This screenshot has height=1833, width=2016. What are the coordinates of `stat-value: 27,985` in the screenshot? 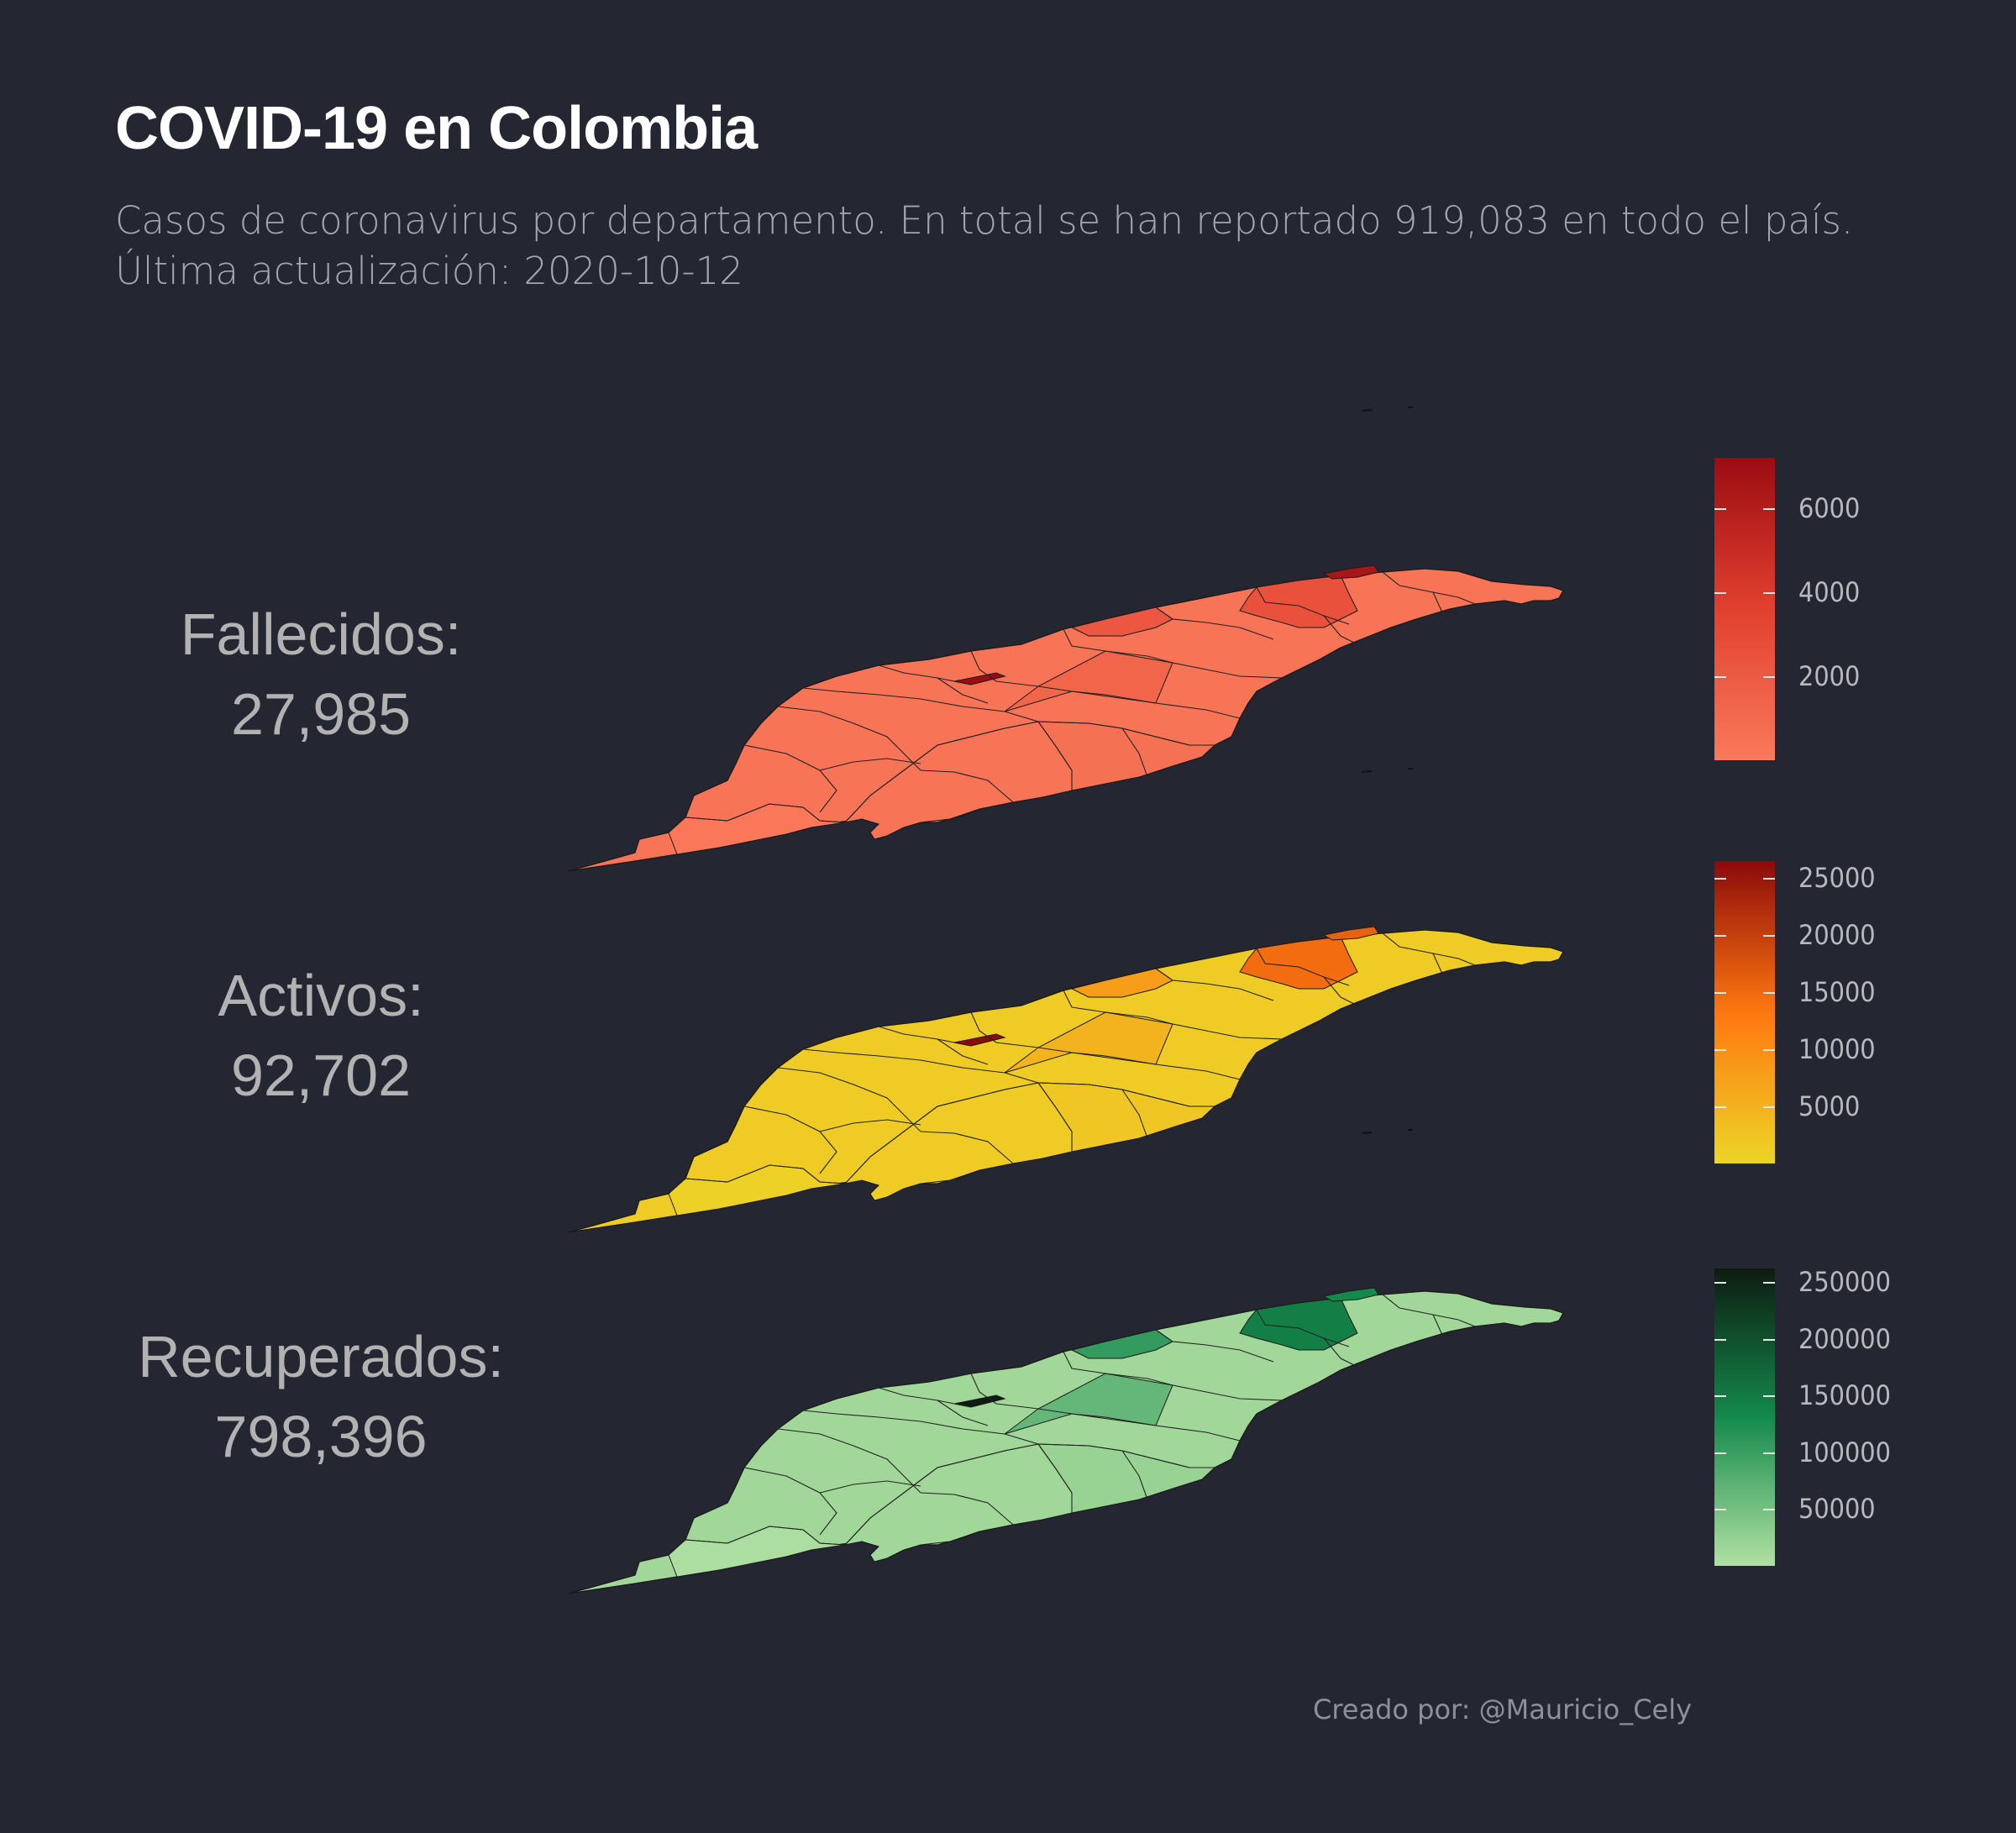 It's located at (321, 714).